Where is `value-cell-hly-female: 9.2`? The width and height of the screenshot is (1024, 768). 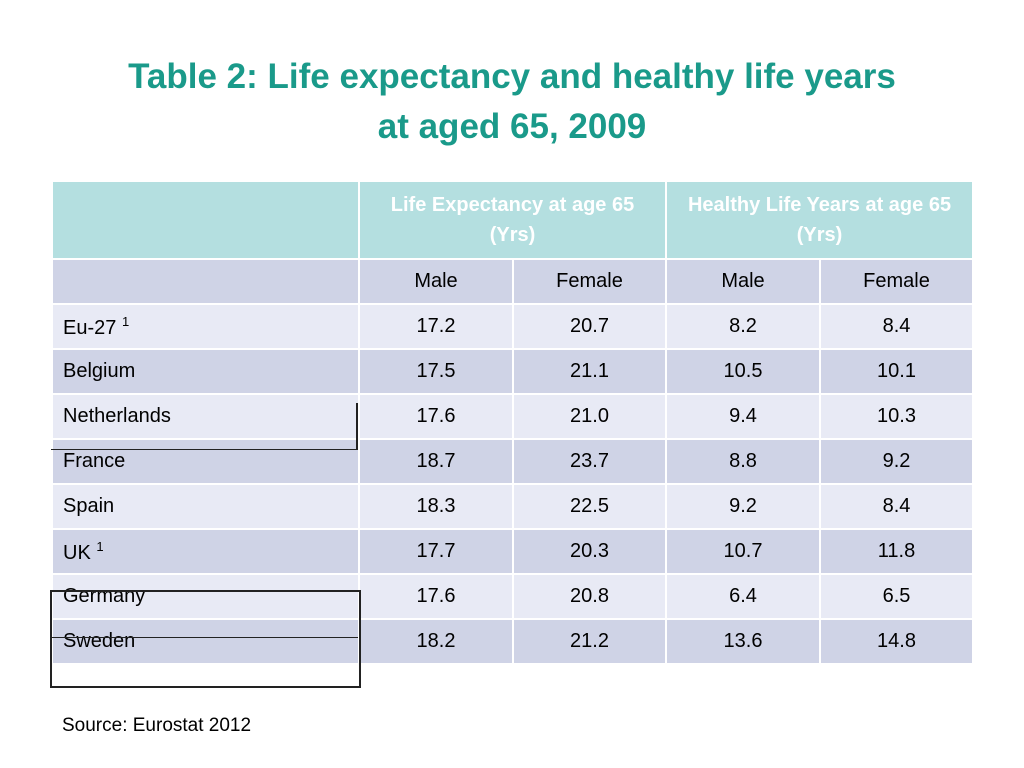
value-cell-hly-female: 9.2 is located at coordinates (897, 461).